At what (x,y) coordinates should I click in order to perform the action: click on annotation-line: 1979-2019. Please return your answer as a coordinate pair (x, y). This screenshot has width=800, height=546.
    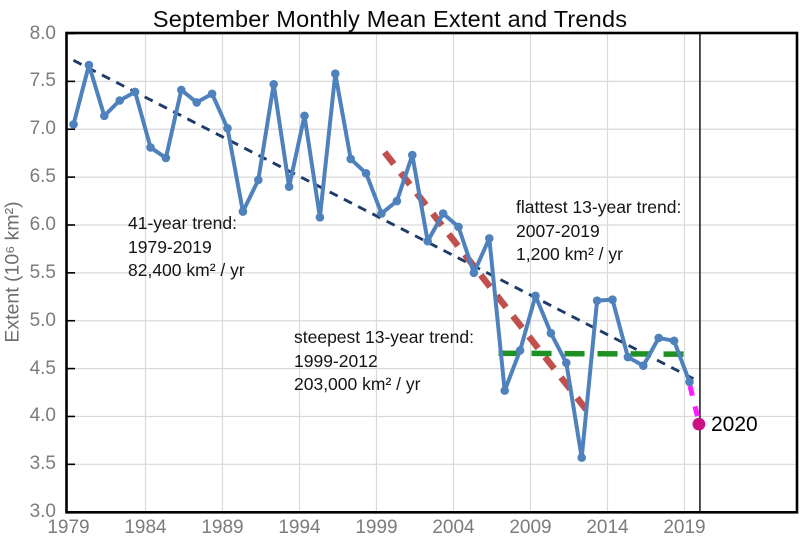
    Looking at the image, I should click on (170, 246).